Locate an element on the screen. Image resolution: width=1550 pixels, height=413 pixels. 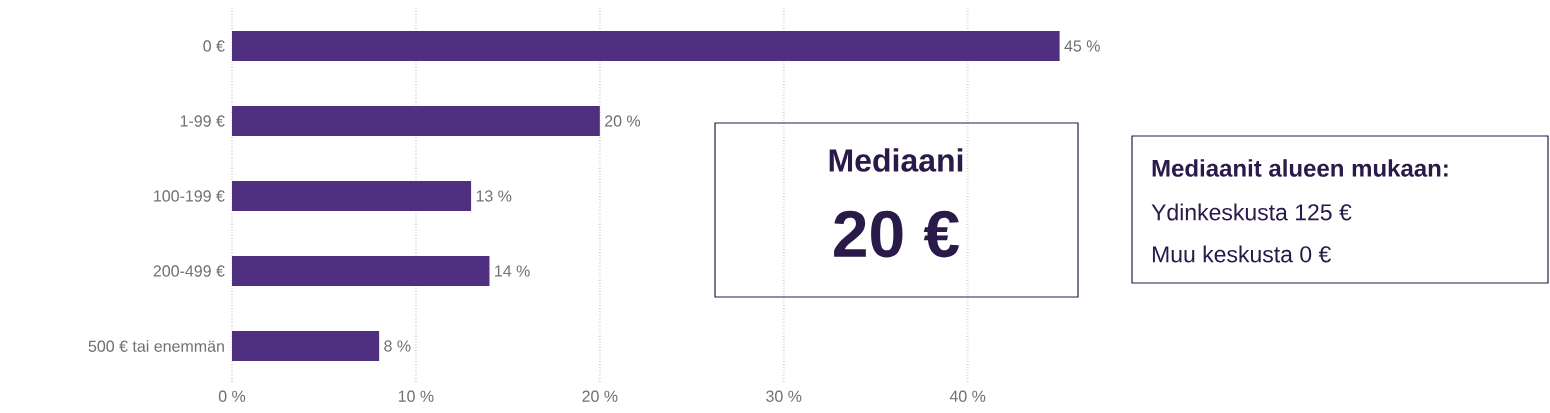
x-tick-label: 20 % is located at coordinates (600, 396).